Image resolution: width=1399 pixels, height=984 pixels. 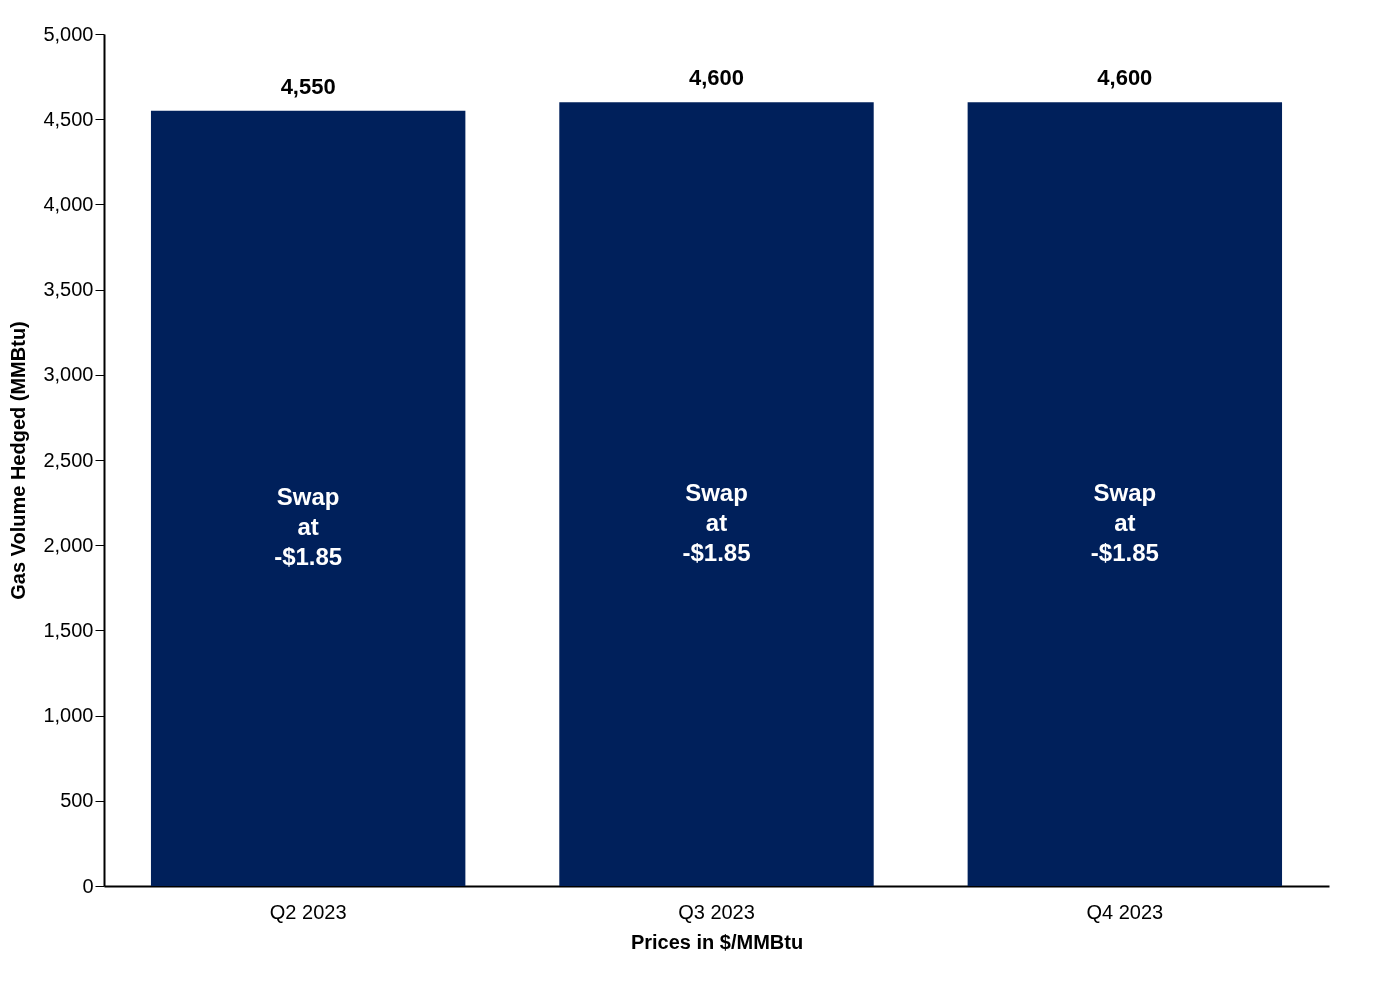 I want to click on y-tick-label: 1,500, so click(x=68, y=629).